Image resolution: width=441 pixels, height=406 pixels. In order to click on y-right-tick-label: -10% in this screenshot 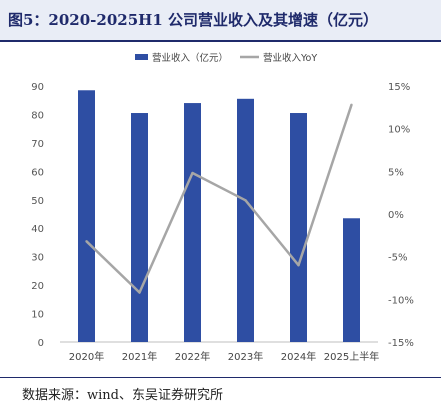, I will do `click(401, 300)`.